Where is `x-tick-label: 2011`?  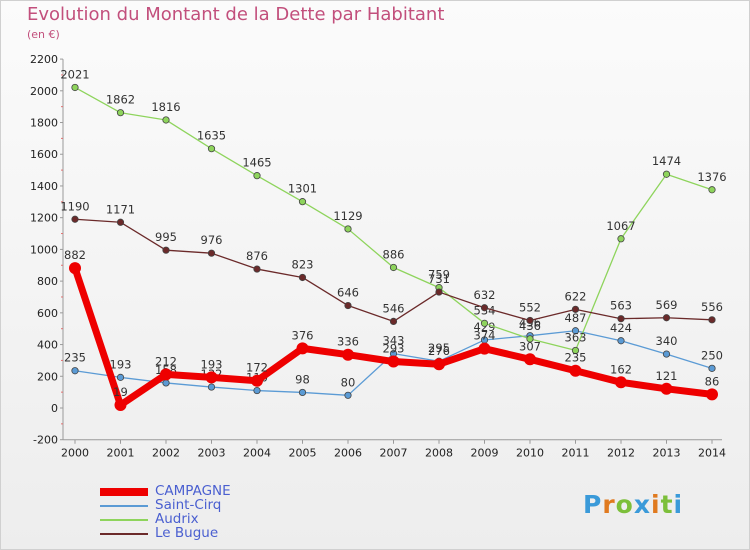
x-tick-label: 2011 is located at coordinates (576, 453).